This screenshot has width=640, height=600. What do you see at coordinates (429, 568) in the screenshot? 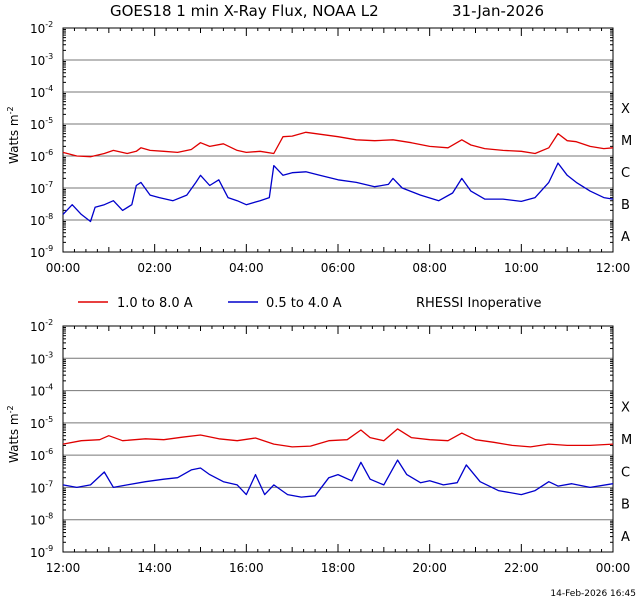
I see `x-tick-label: 20:00` at bounding box center [429, 568].